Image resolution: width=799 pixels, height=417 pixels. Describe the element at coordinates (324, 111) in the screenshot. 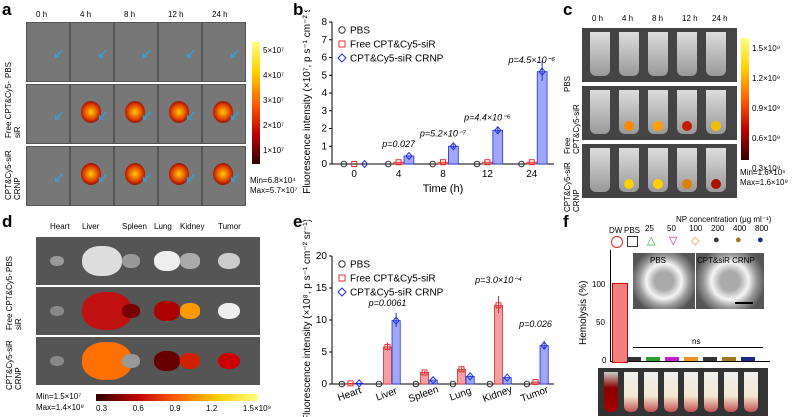

I see `y-tick-label: 3` at that location.